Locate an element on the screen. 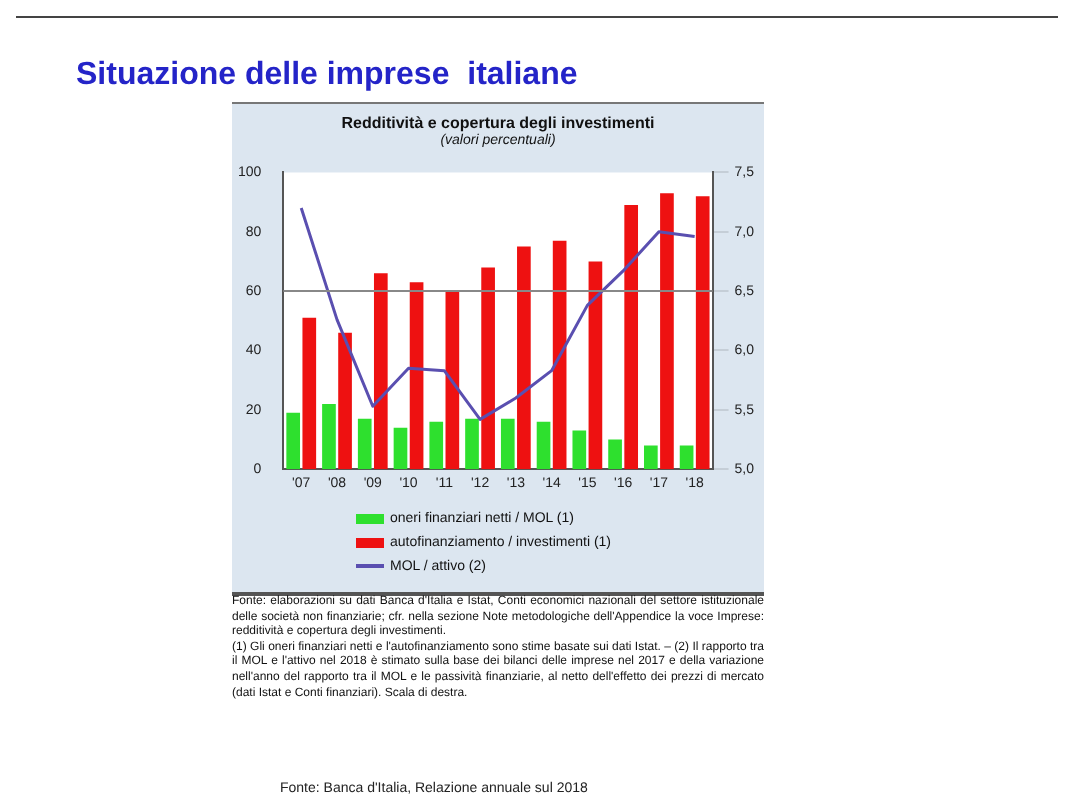  chart-subtitle: Redditività e copertura degli investimenti is located at coordinates (498, 123).